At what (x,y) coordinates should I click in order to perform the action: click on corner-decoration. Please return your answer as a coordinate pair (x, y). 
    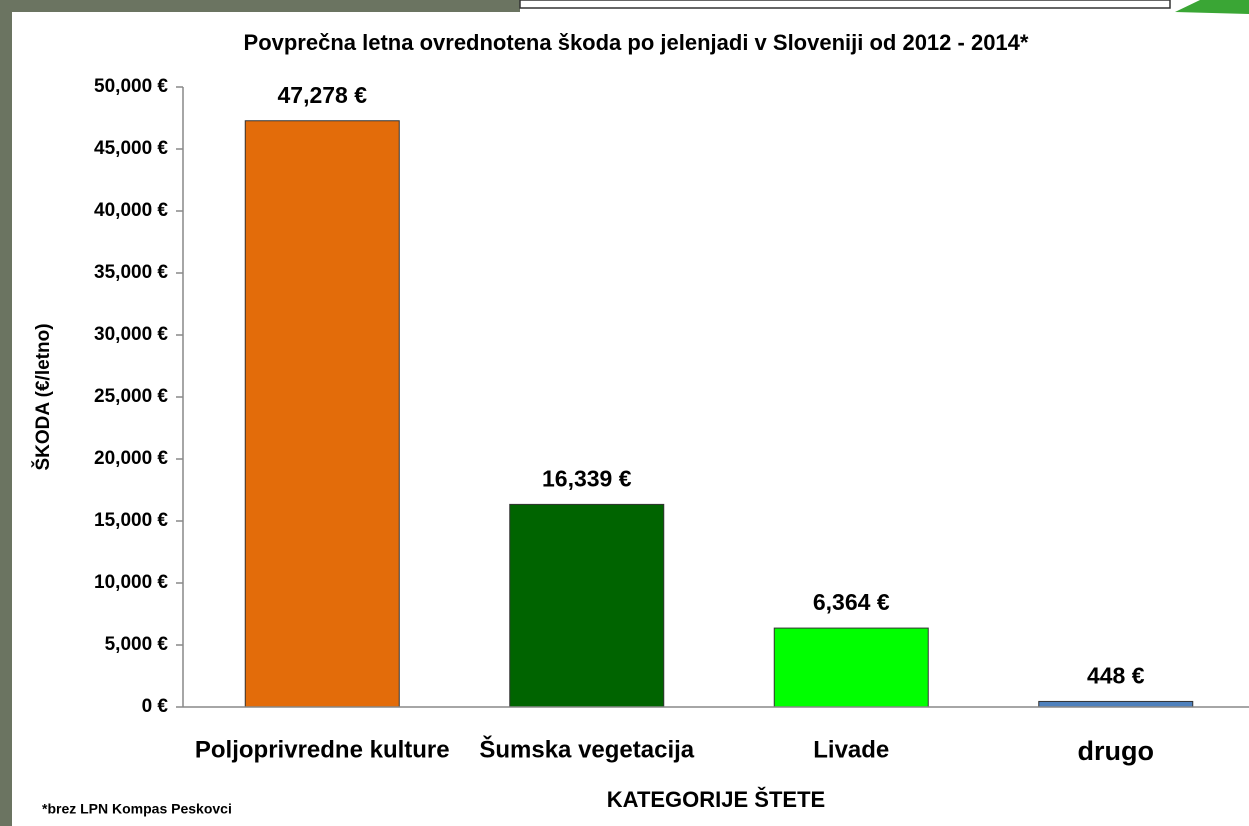
    Looking at the image, I should click on (1212, 7).